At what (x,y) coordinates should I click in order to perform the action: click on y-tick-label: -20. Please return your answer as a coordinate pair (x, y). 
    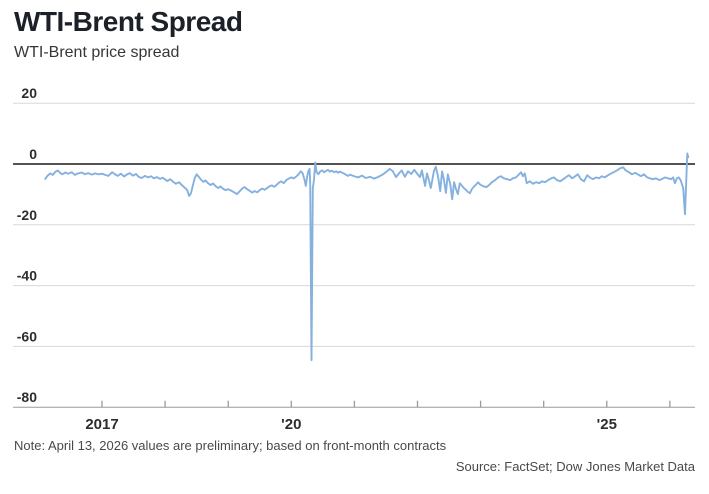
    Looking at the image, I should click on (27, 215).